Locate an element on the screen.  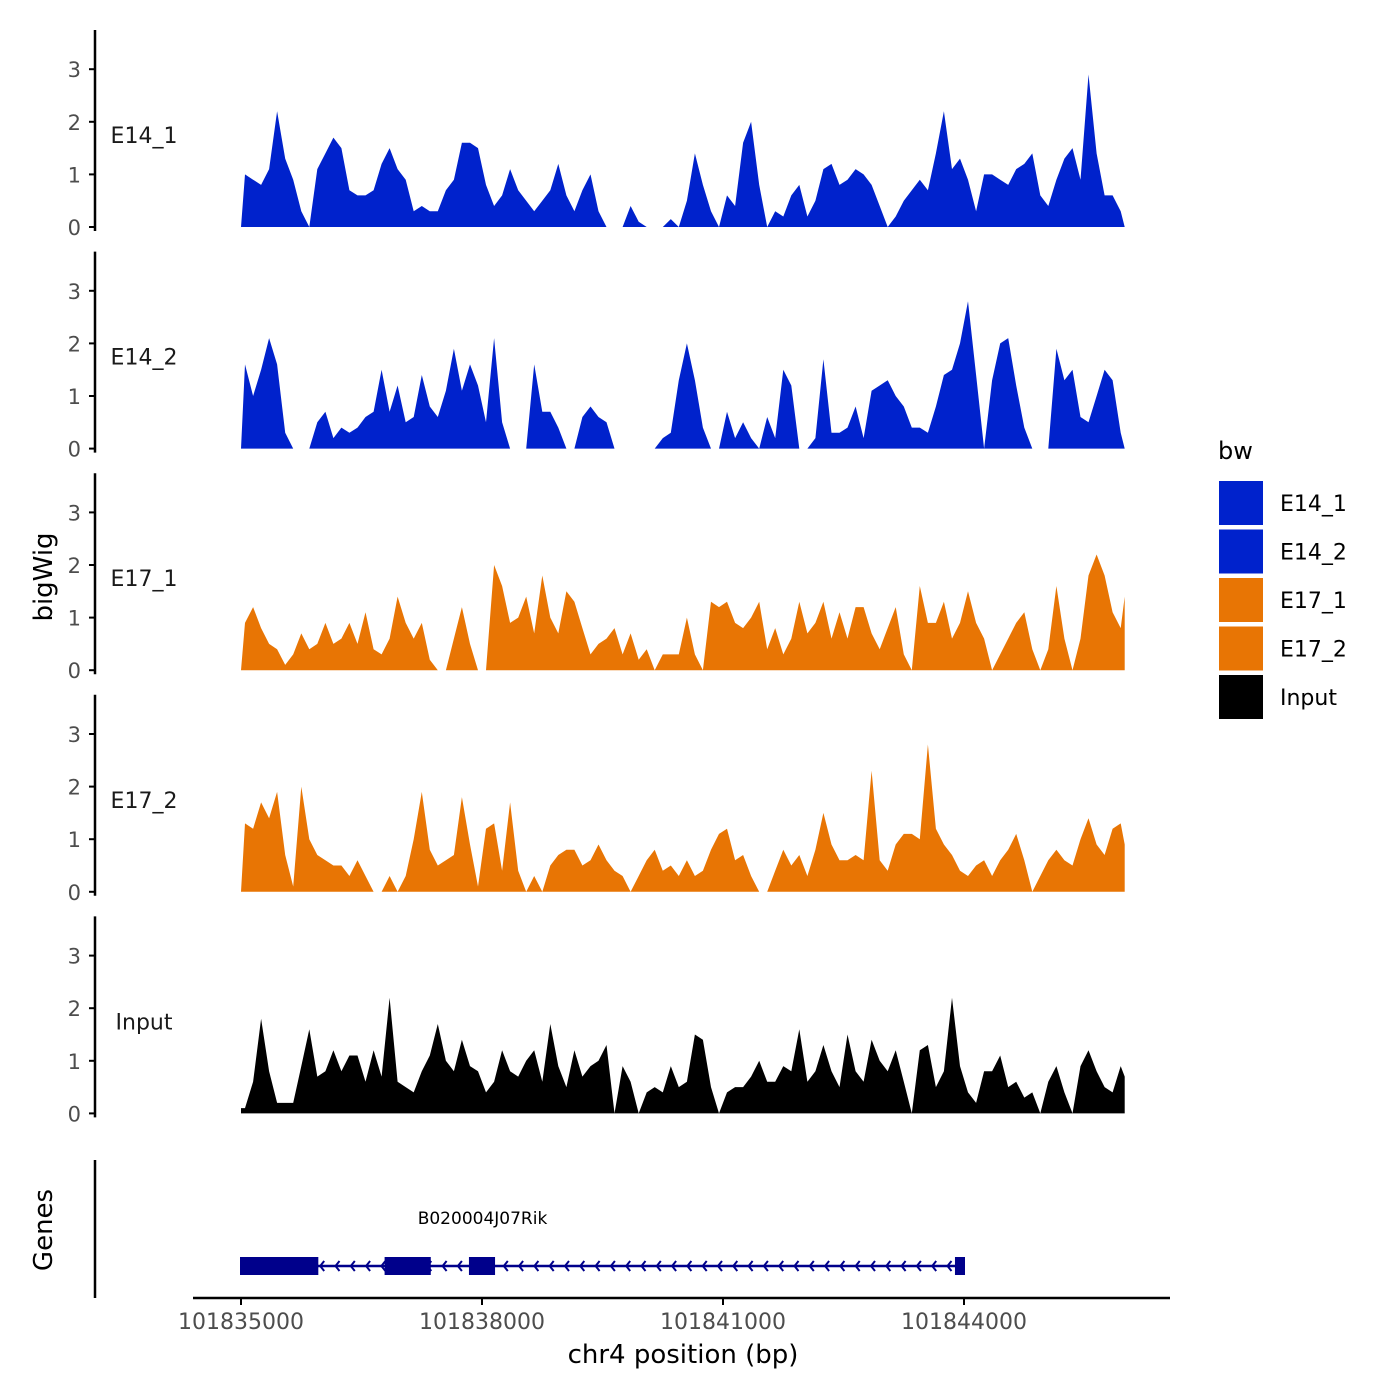
y-axis-title: bigWig is located at coordinates (44, 576).